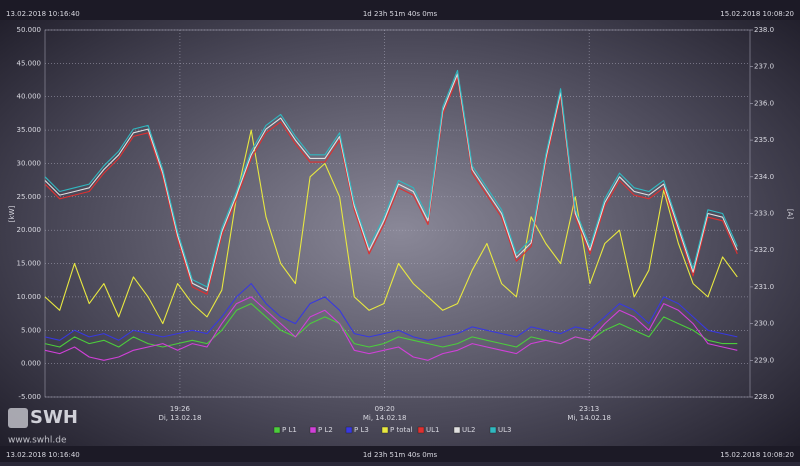 The image size is (800, 466). I want to click on legend-label: P L3, so click(361, 430).